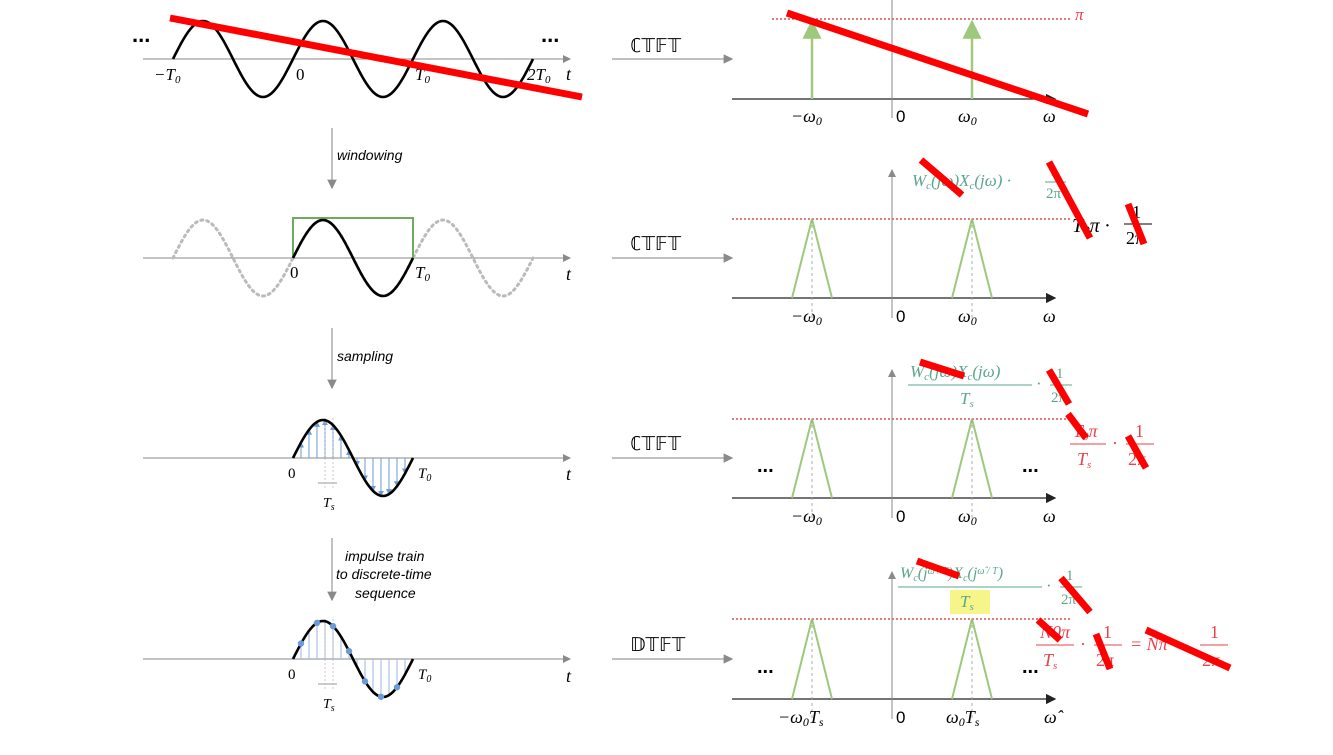 This screenshot has height=755, width=1333. I want to click on side-frac2-num: 1, so click(1214, 632).